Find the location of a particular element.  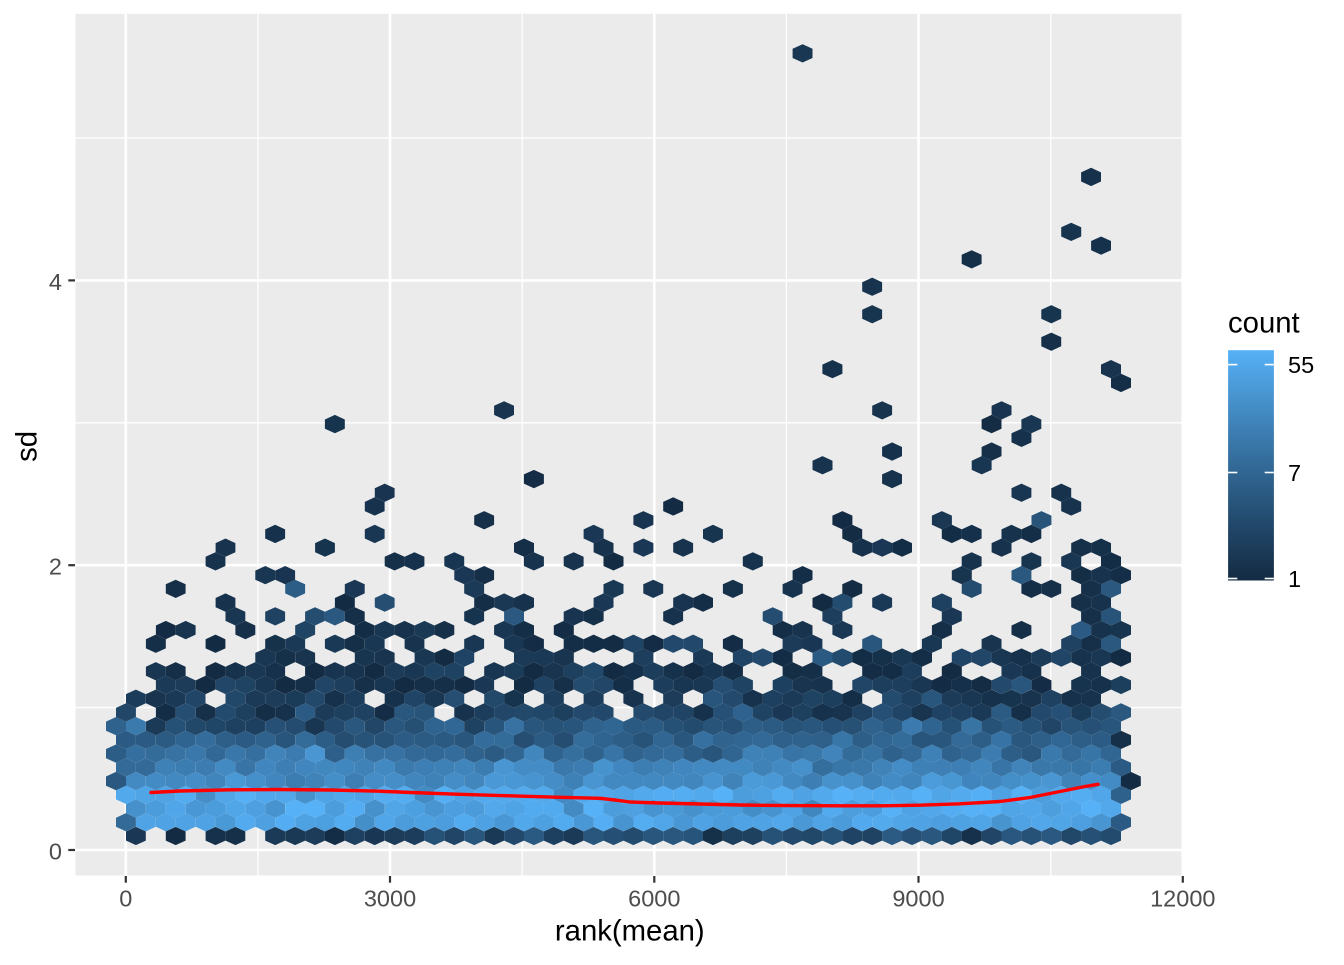

svg-text: 6000 is located at coordinates (654, 899).